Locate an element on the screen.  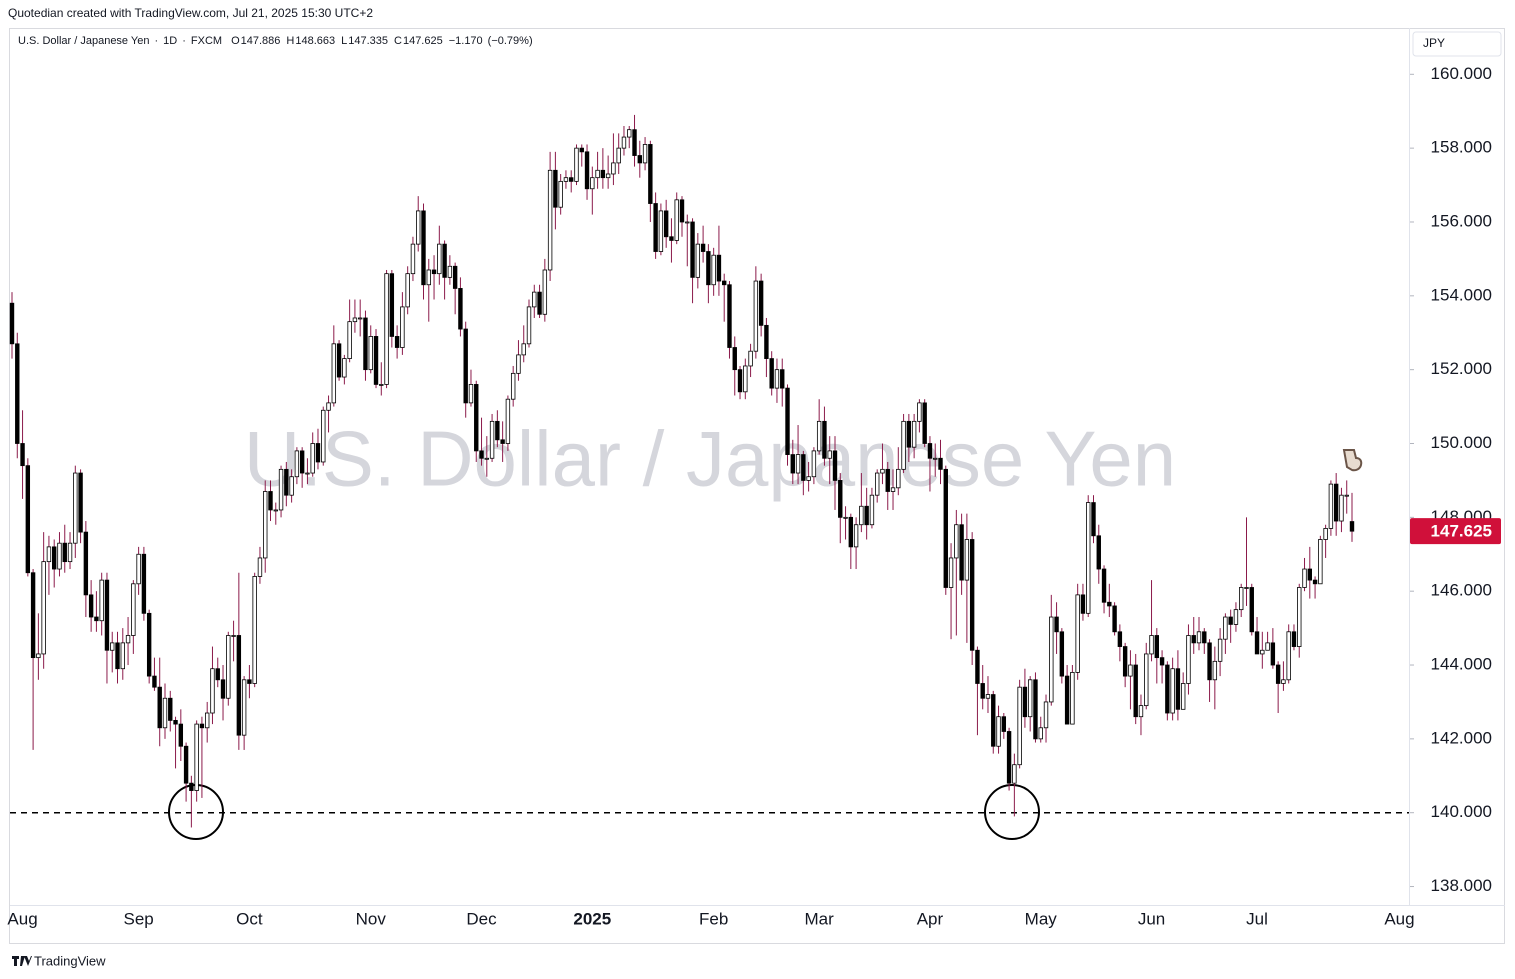
y-tick-label: 140.000 is located at coordinates (1461, 811).